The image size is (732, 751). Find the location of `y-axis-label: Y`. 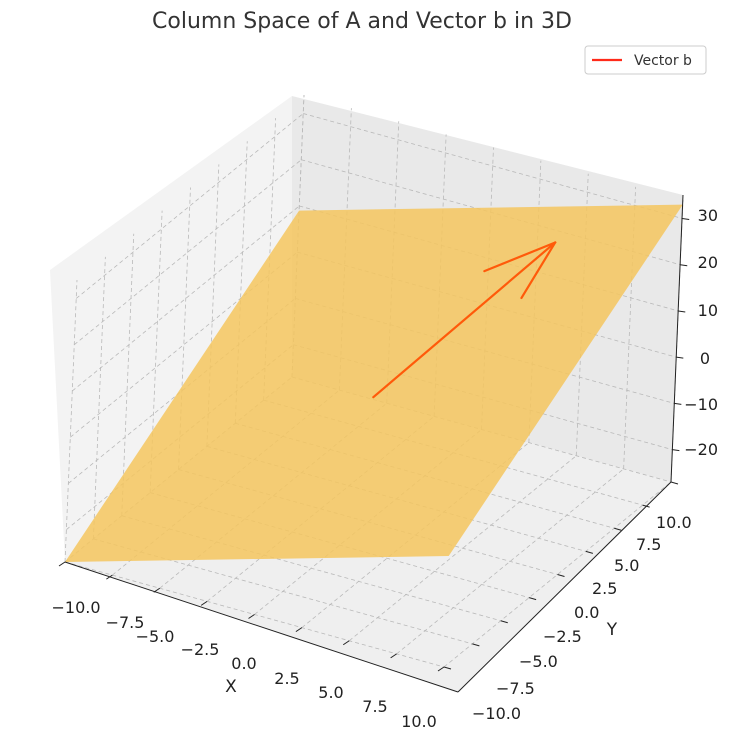

y-axis-label: Y is located at coordinates (612, 630).